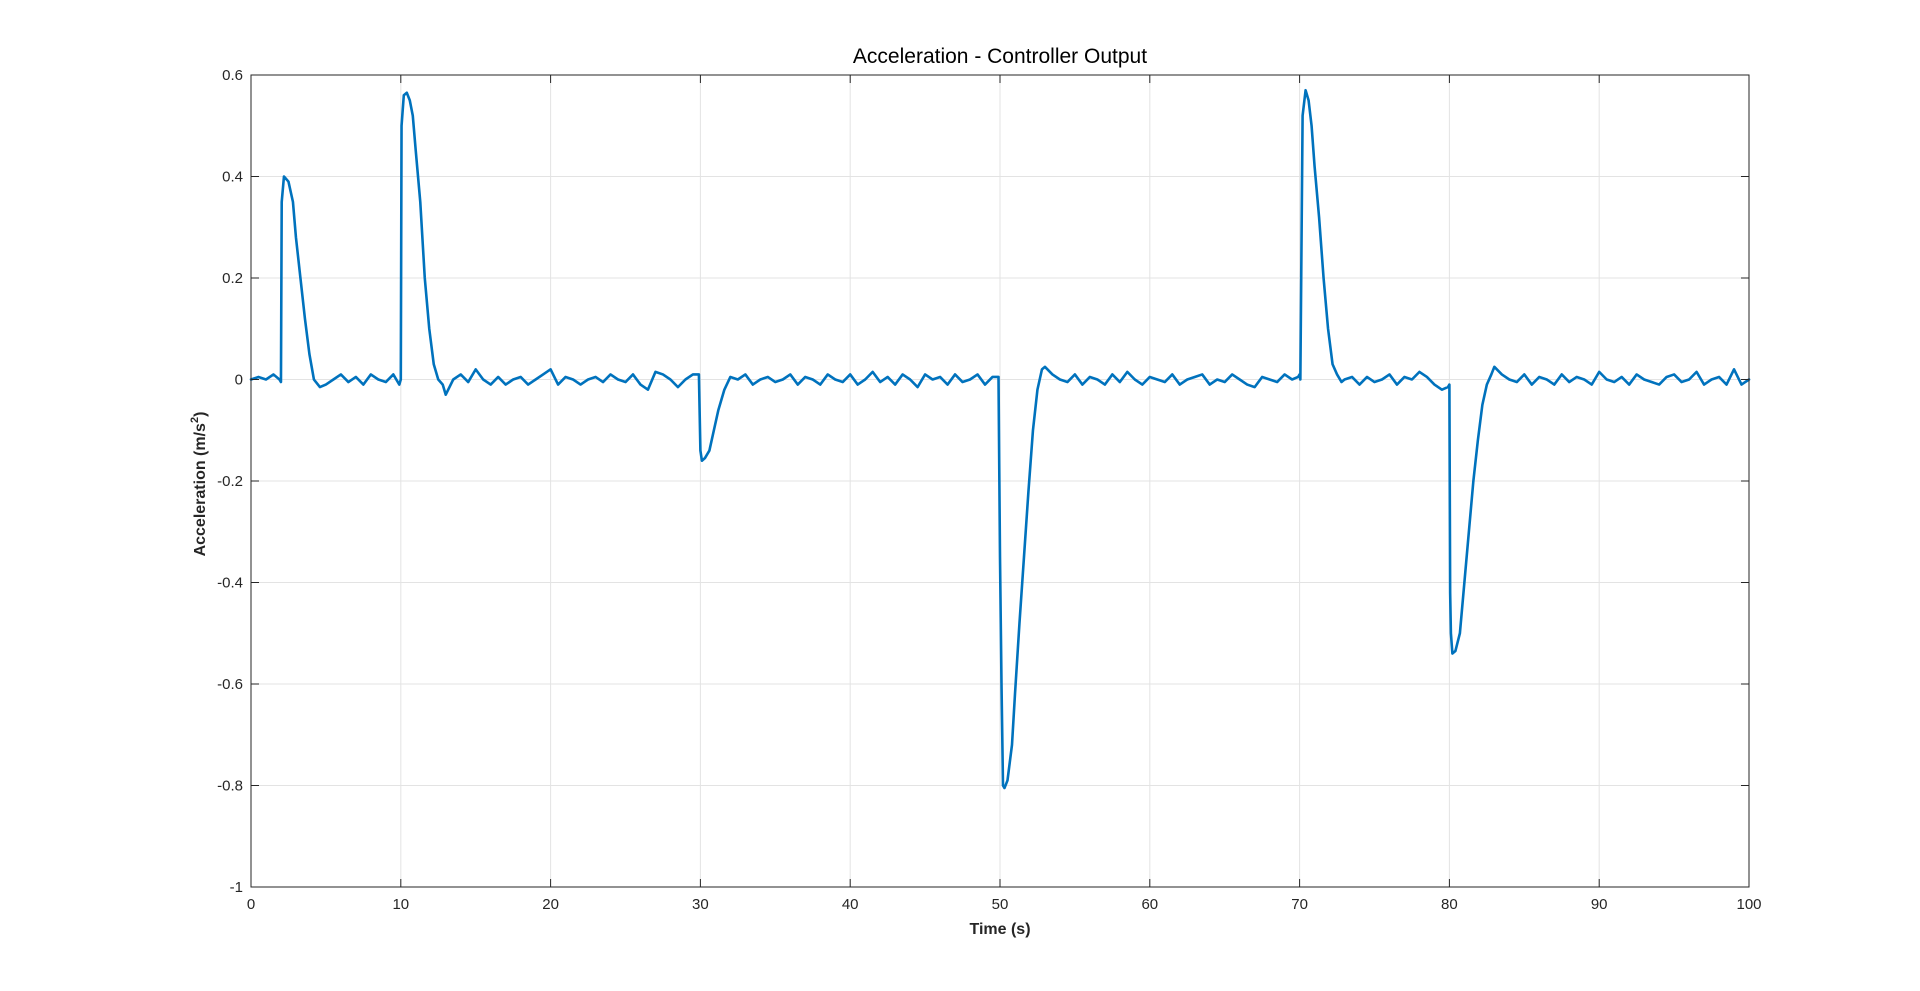 The width and height of the screenshot is (1920, 991). Describe the element at coordinates (232, 75) in the screenshot. I see `y-tick-label: 0.6` at that location.